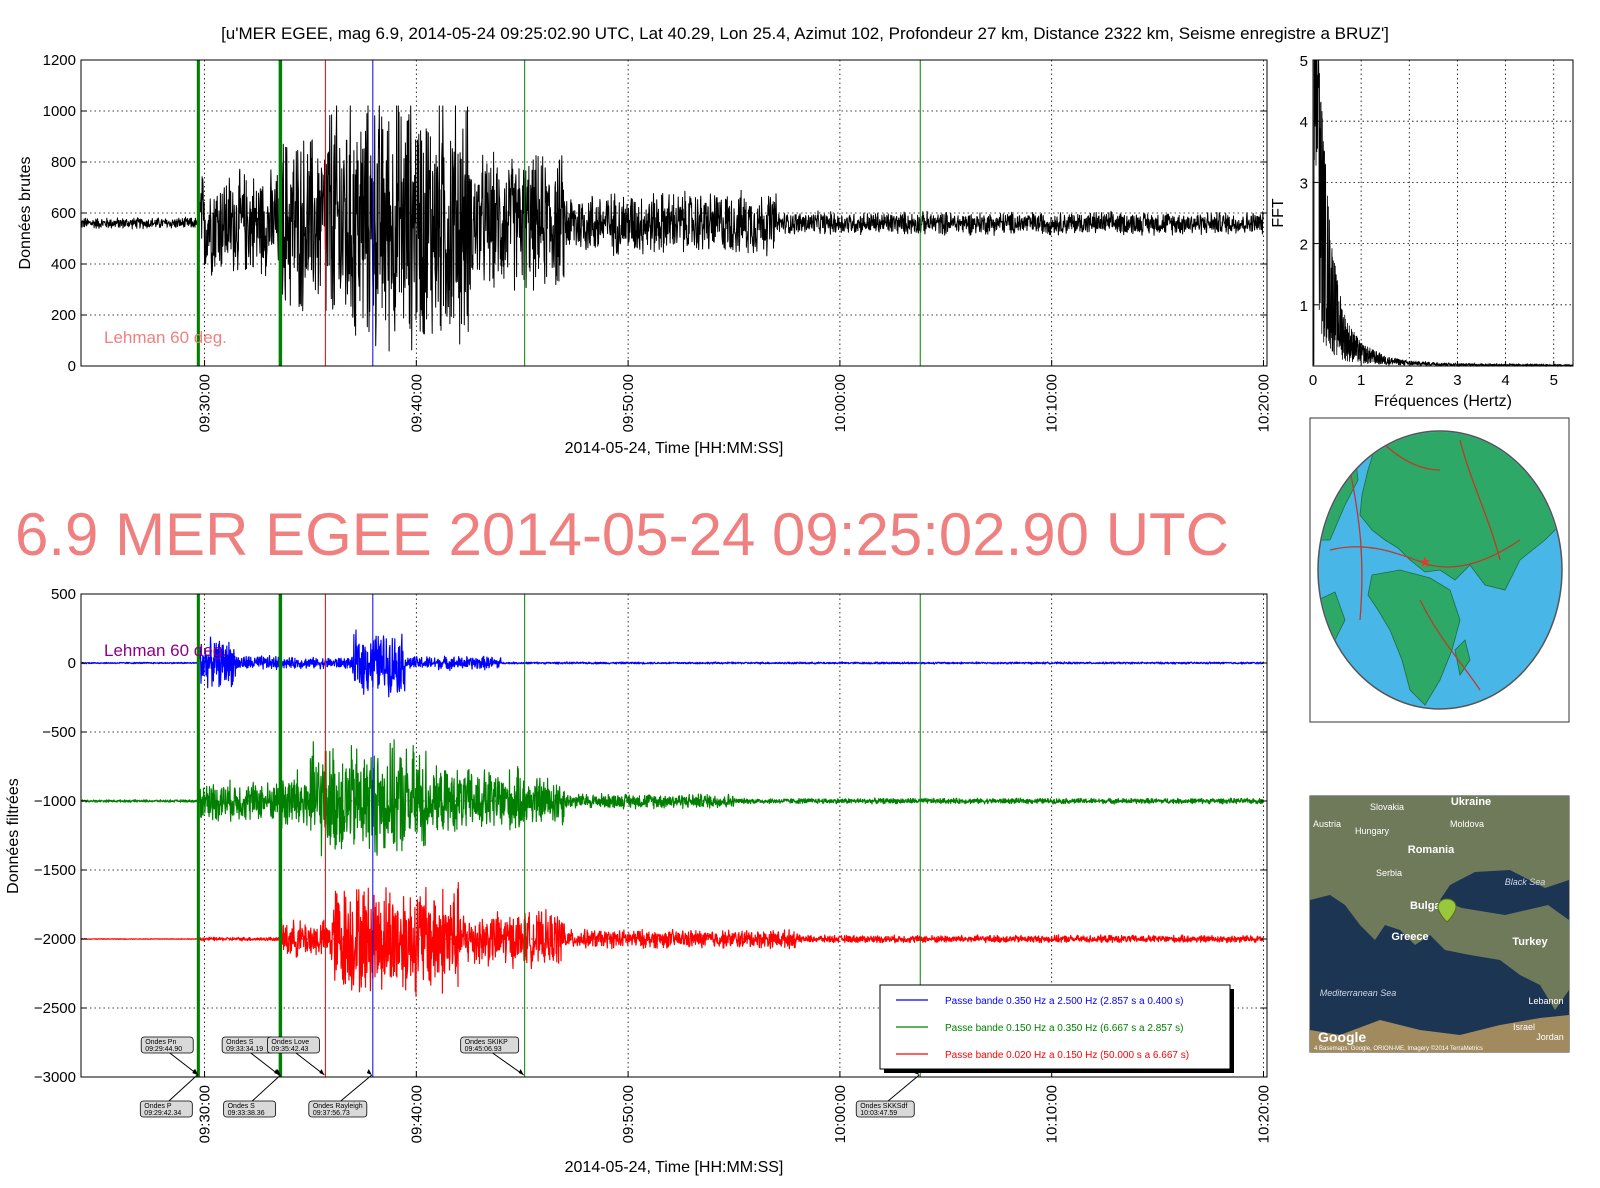  I want to click on filtered-ytick-label: −1500, so click(55, 870).